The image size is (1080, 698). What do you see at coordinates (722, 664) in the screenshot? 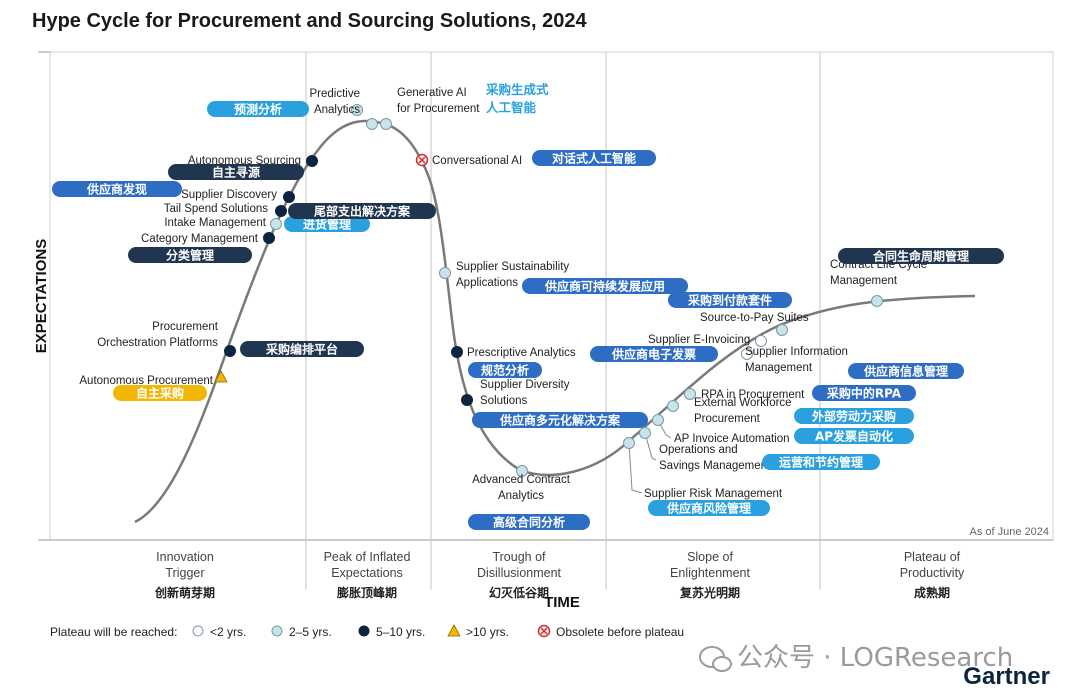
I see `wechat-icon-part` at bounding box center [722, 664].